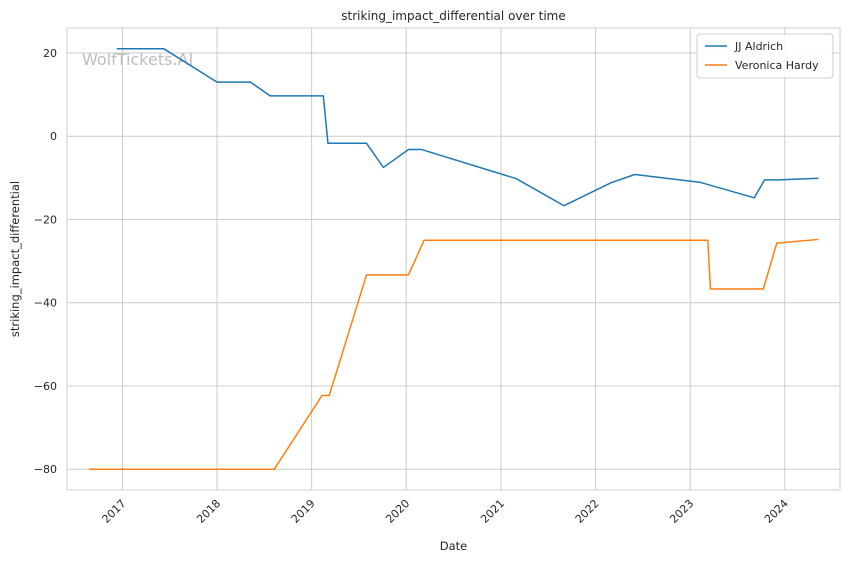  Describe the element at coordinates (50, 53) in the screenshot. I see `y-tick-label: 20` at that location.